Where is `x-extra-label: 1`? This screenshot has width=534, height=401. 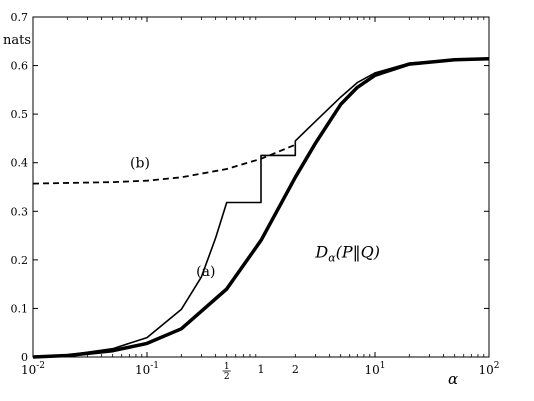
x-extra-label: 1 is located at coordinates (261, 369).